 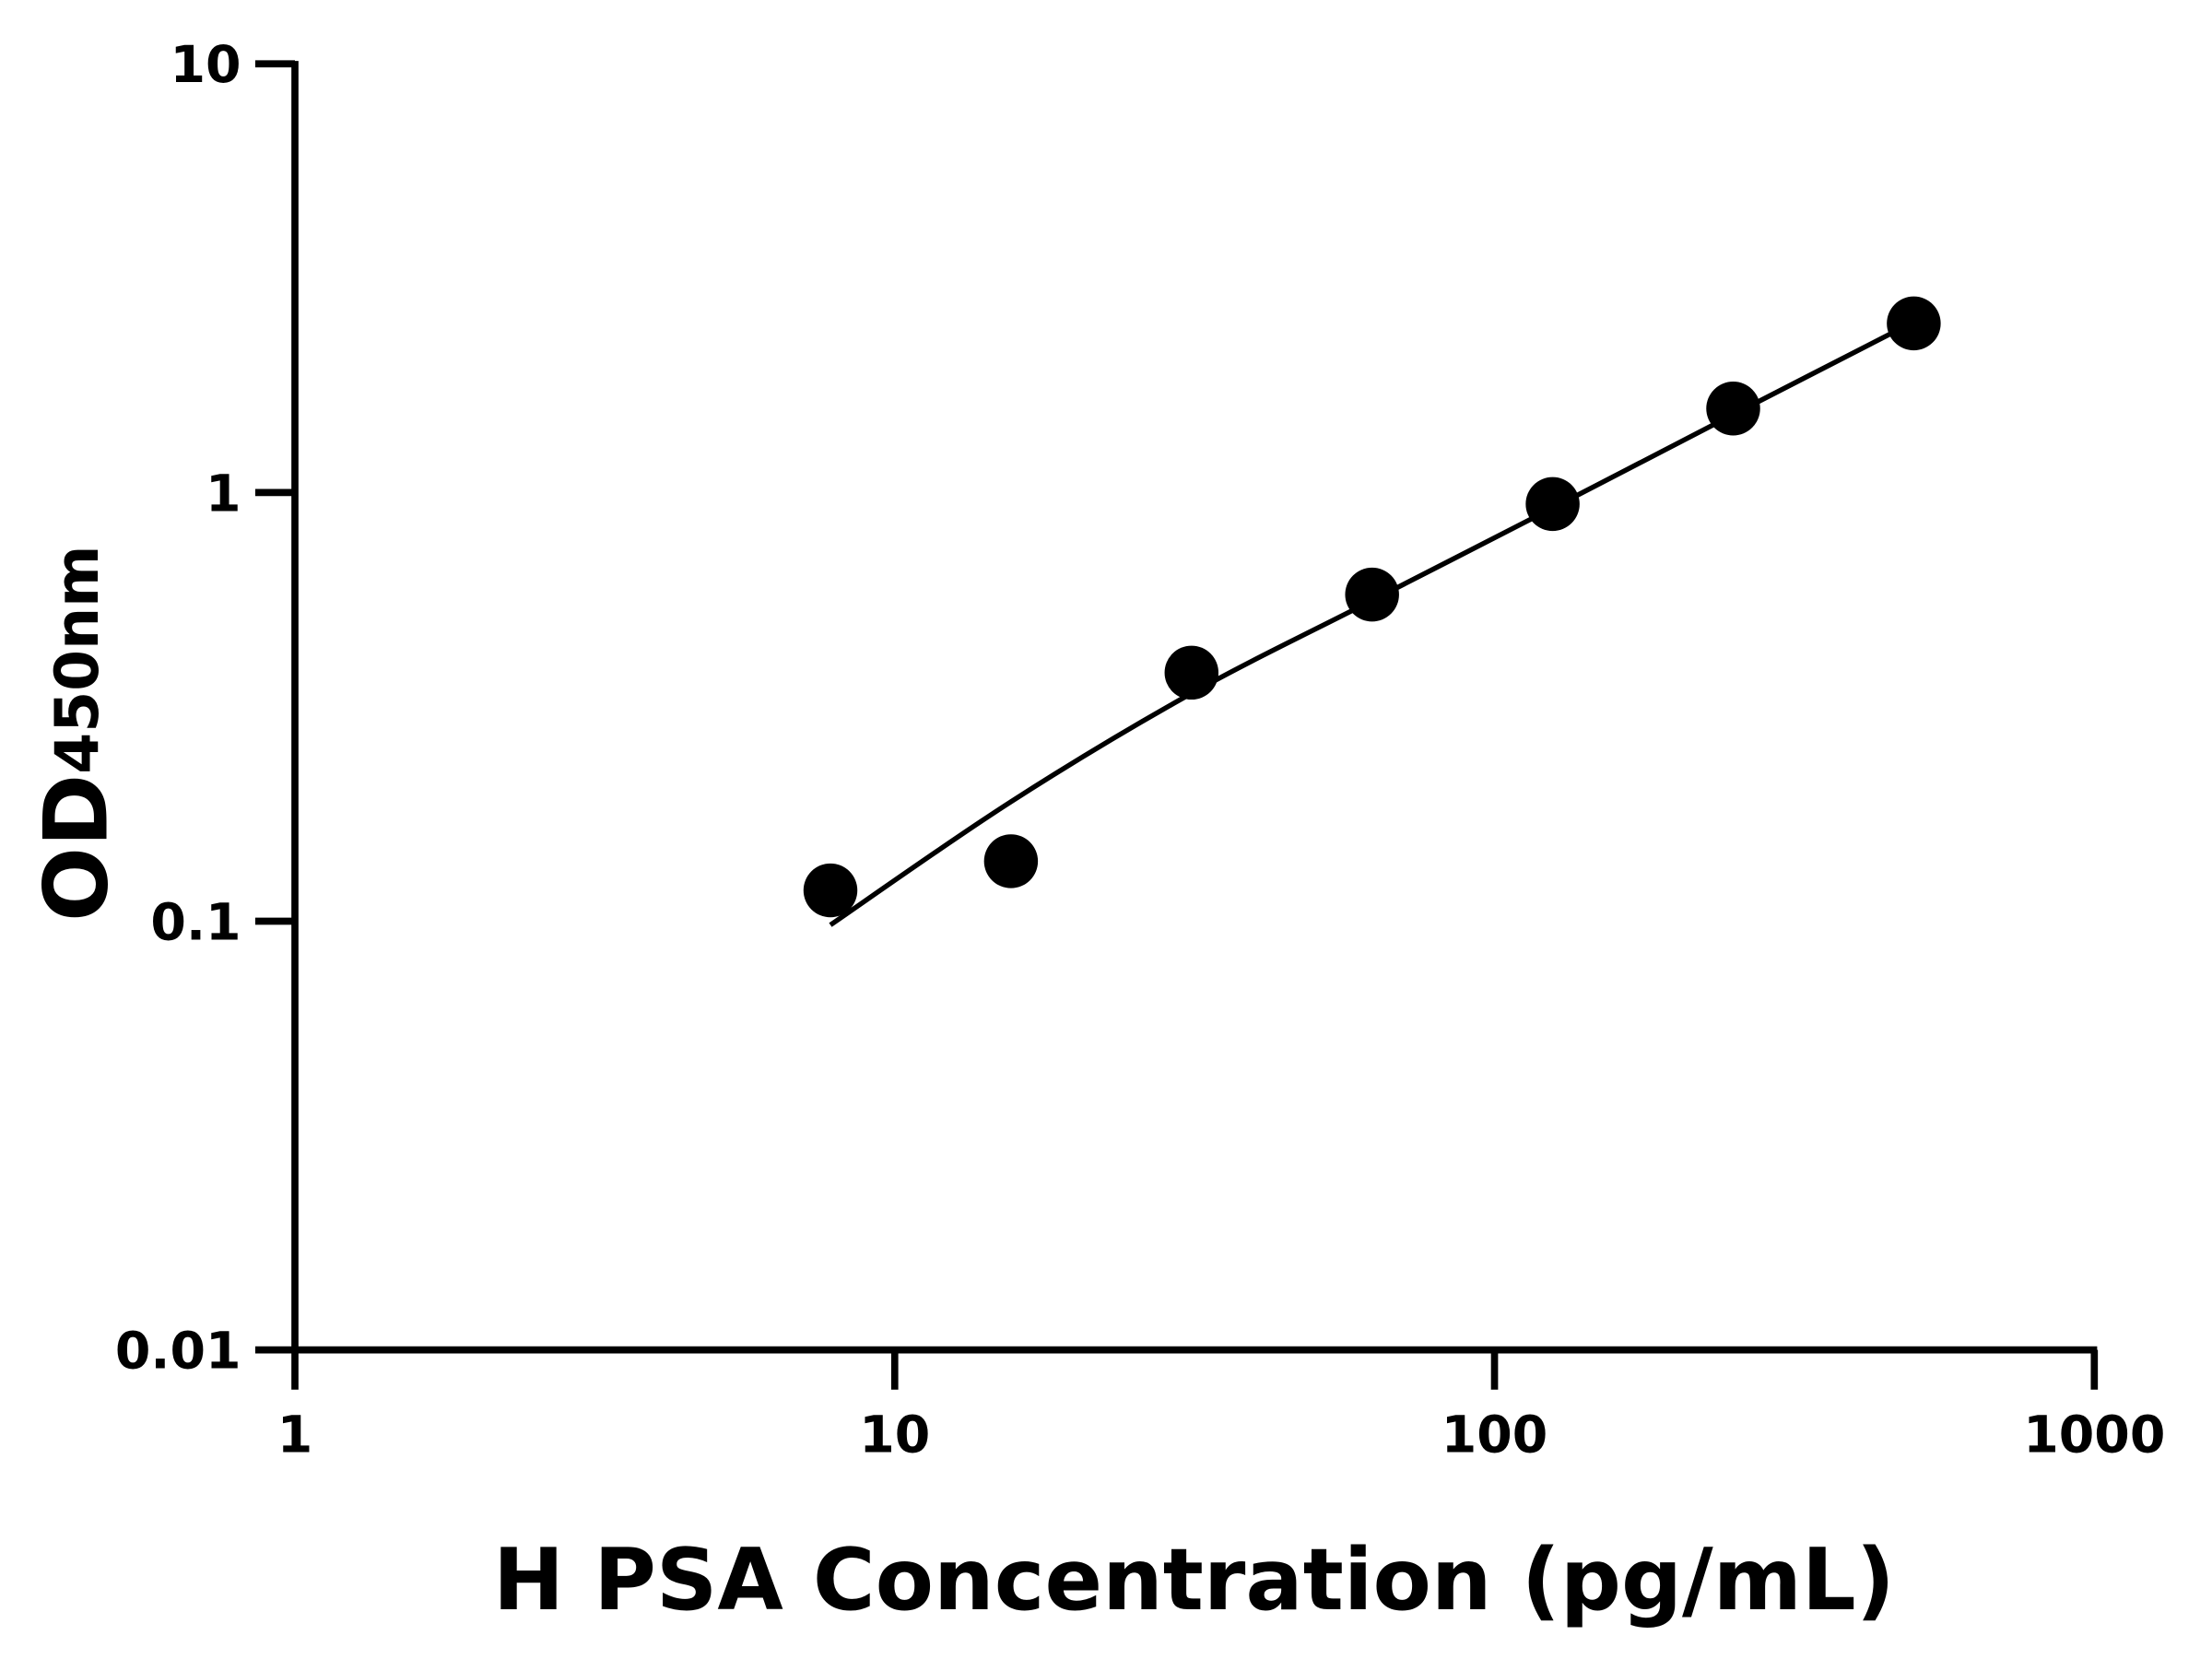 What do you see at coordinates (2094, 1435) in the screenshot?
I see `x-tick-label: 1000` at bounding box center [2094, 1435].